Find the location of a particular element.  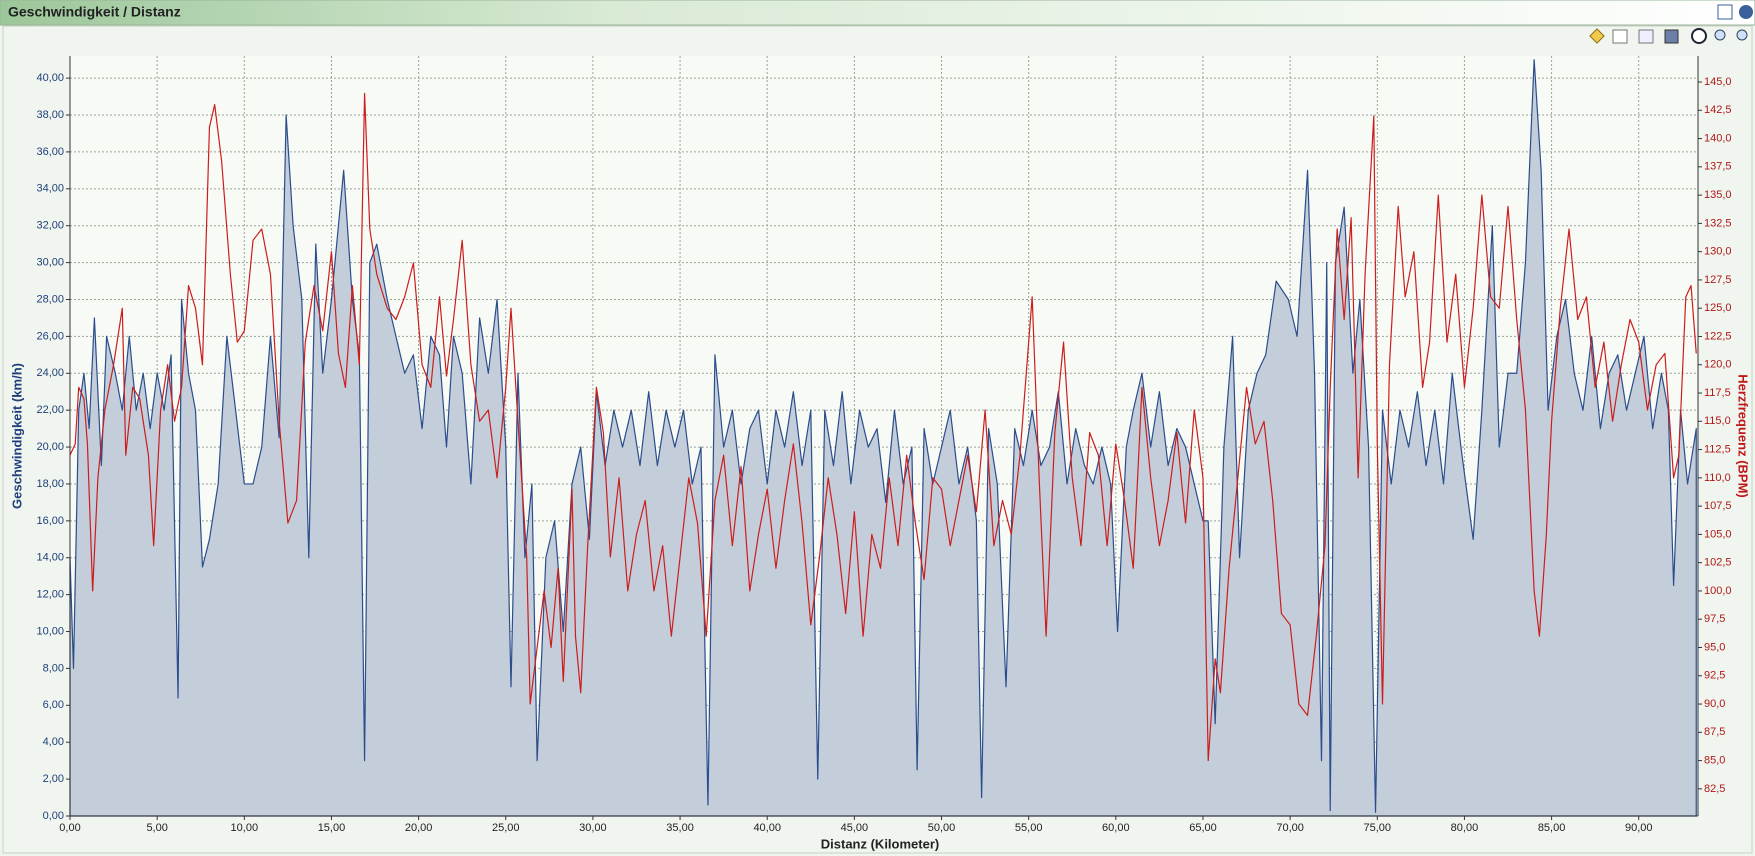

y-tick-label: 16,00 is located at coordinates (50, 521).